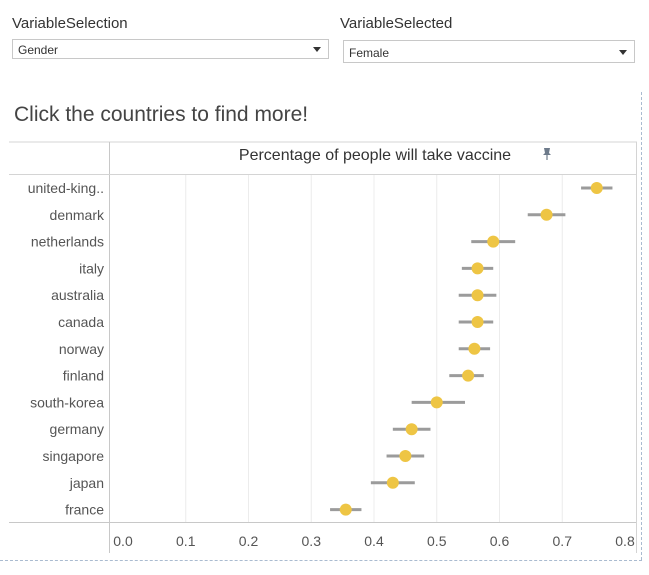 Image resolution: width=649 pixels, height=575 pixels. I want to click on country-label: japan, so click(86, 483).